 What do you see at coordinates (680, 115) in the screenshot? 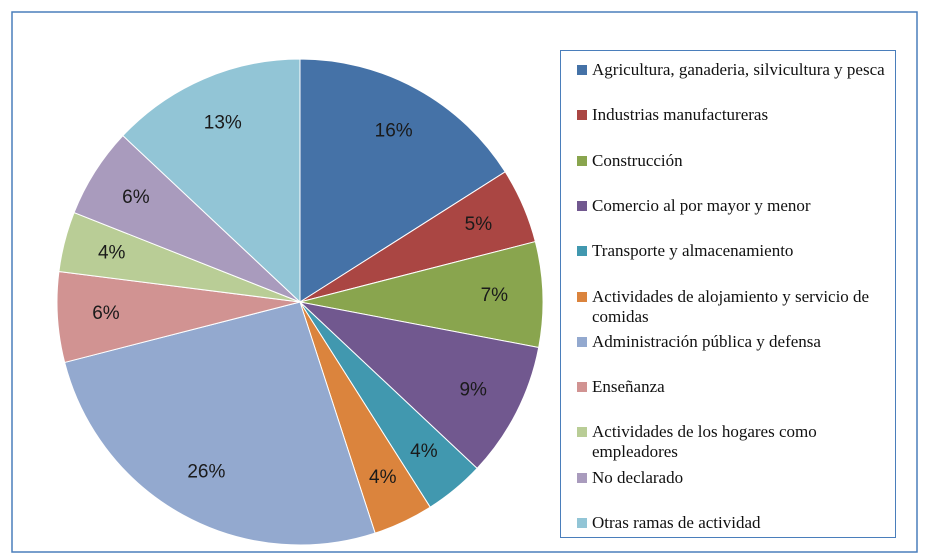
I see `legend-label: Industrias manufactureras` at bounding box center [680, 115].